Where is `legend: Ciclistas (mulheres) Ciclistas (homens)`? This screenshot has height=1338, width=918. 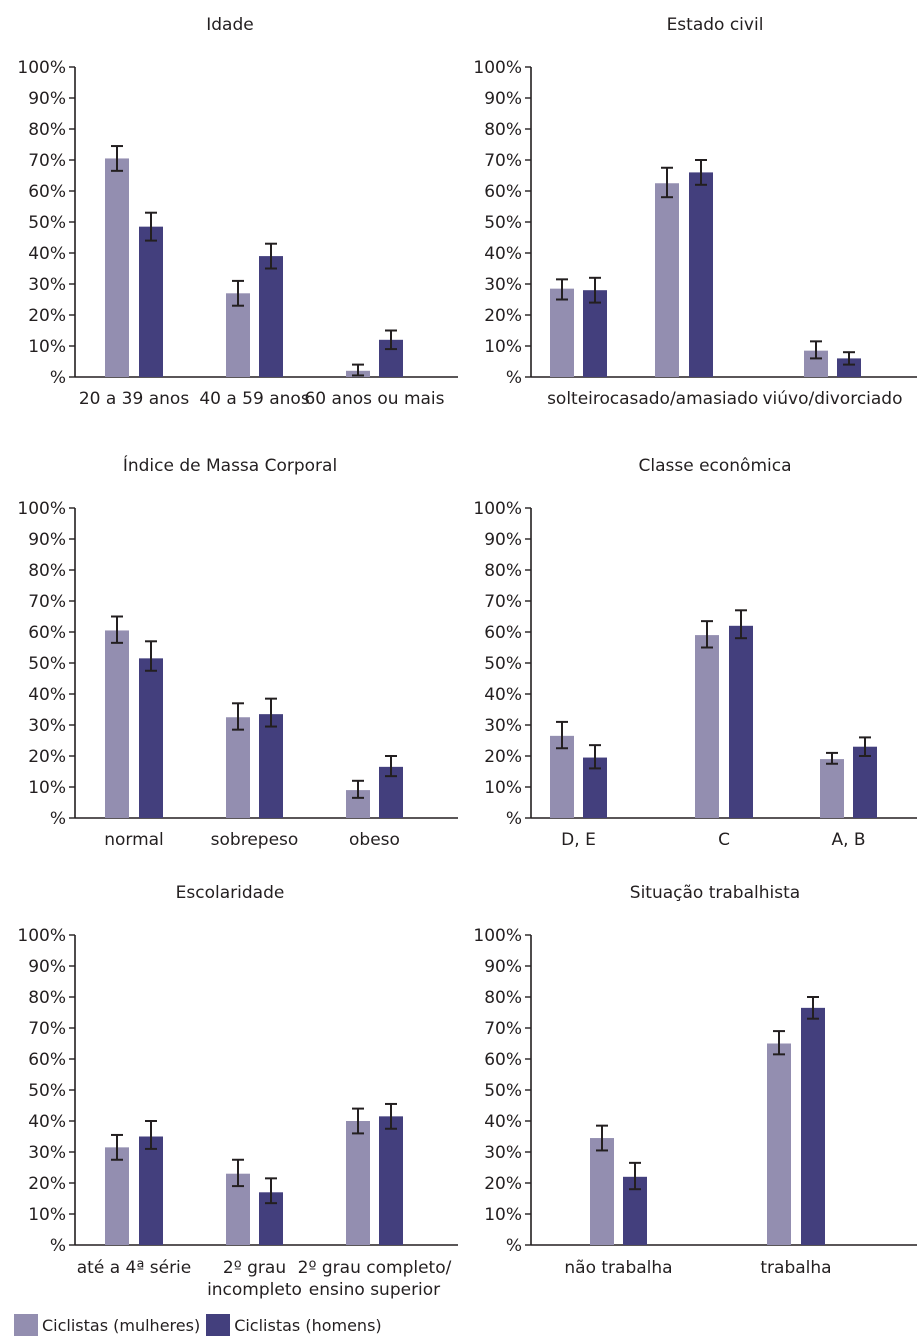 legend: Ciclistas (mulheres) Ciclistas (homens) is located at coordinates (201, 1325).